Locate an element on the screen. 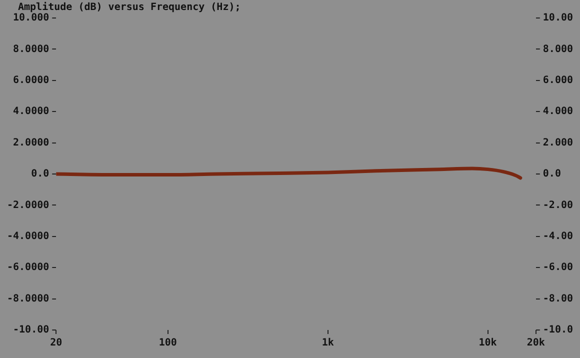  x-tick-label: 100 is located at coordinates (167, 343).